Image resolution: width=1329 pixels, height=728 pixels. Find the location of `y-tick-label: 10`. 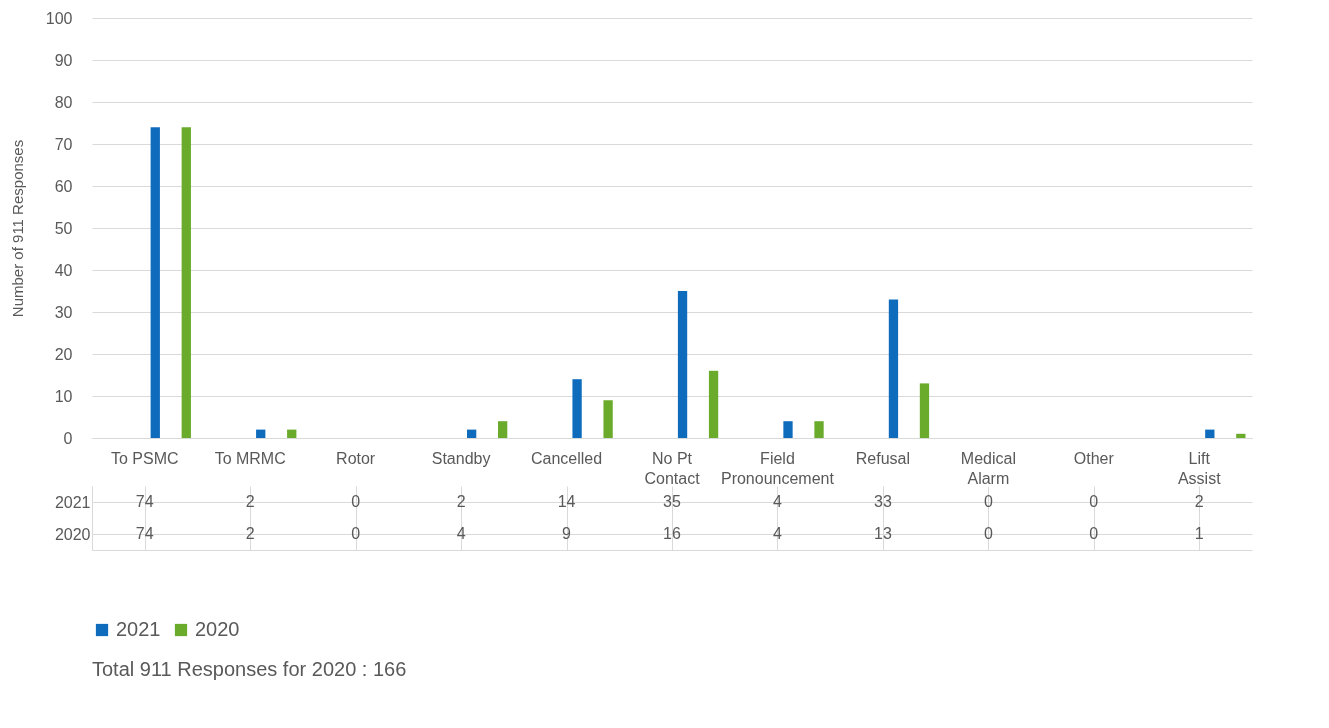

y-tick-label: 10 is located at coordinates (63, 396).